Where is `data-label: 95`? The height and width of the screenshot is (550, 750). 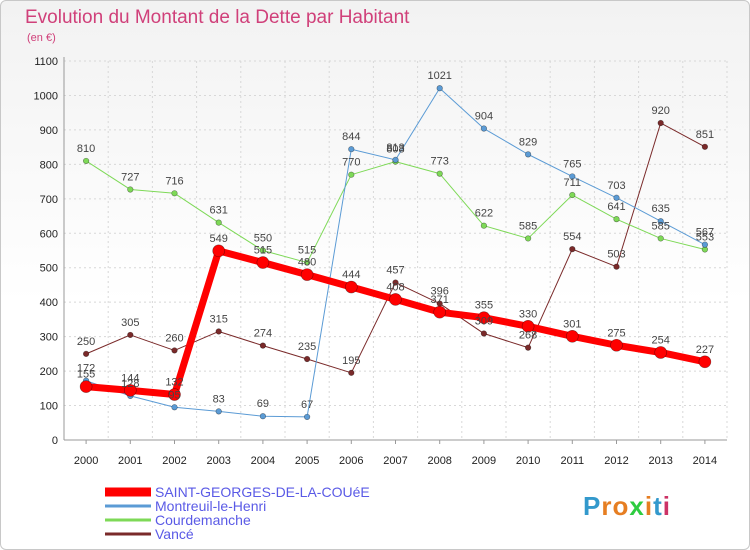 data-label: 95 is located at coordinates (174, 395).